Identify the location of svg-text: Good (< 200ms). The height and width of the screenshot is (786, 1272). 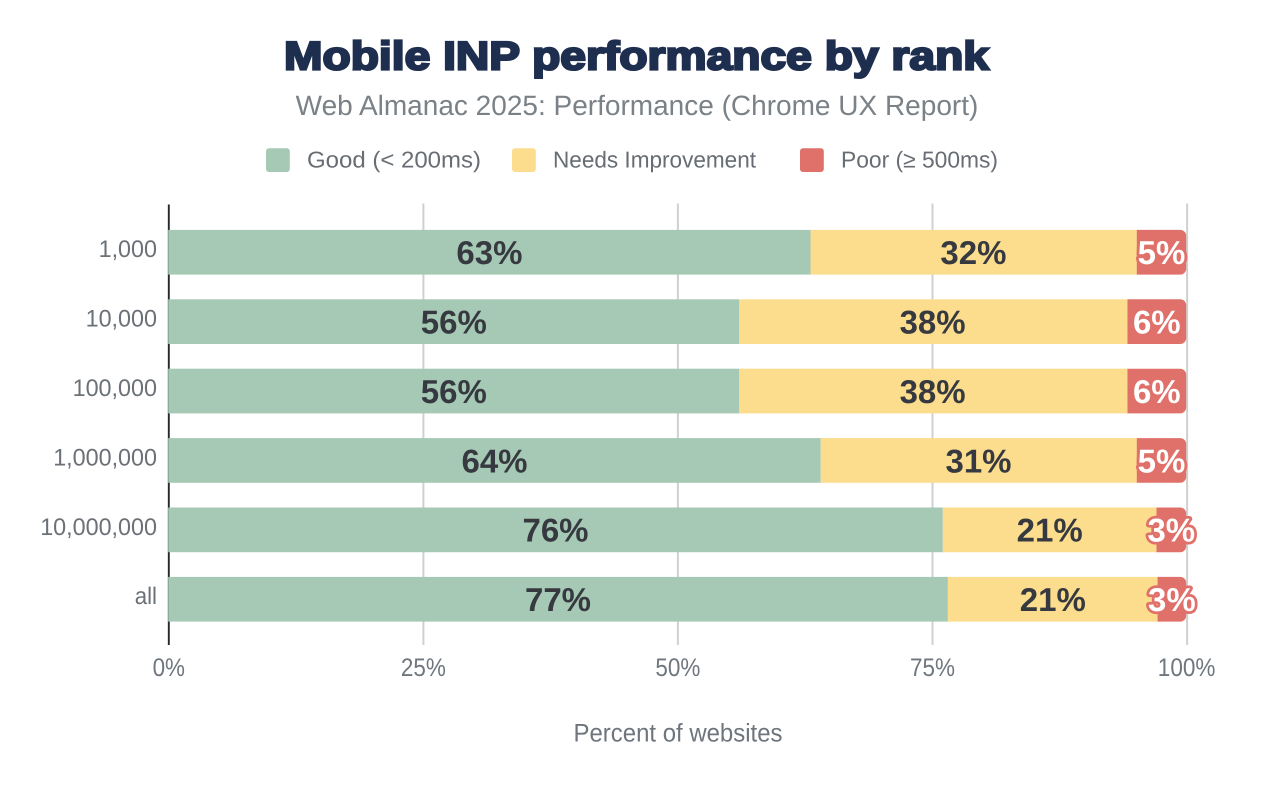
(394, 159).